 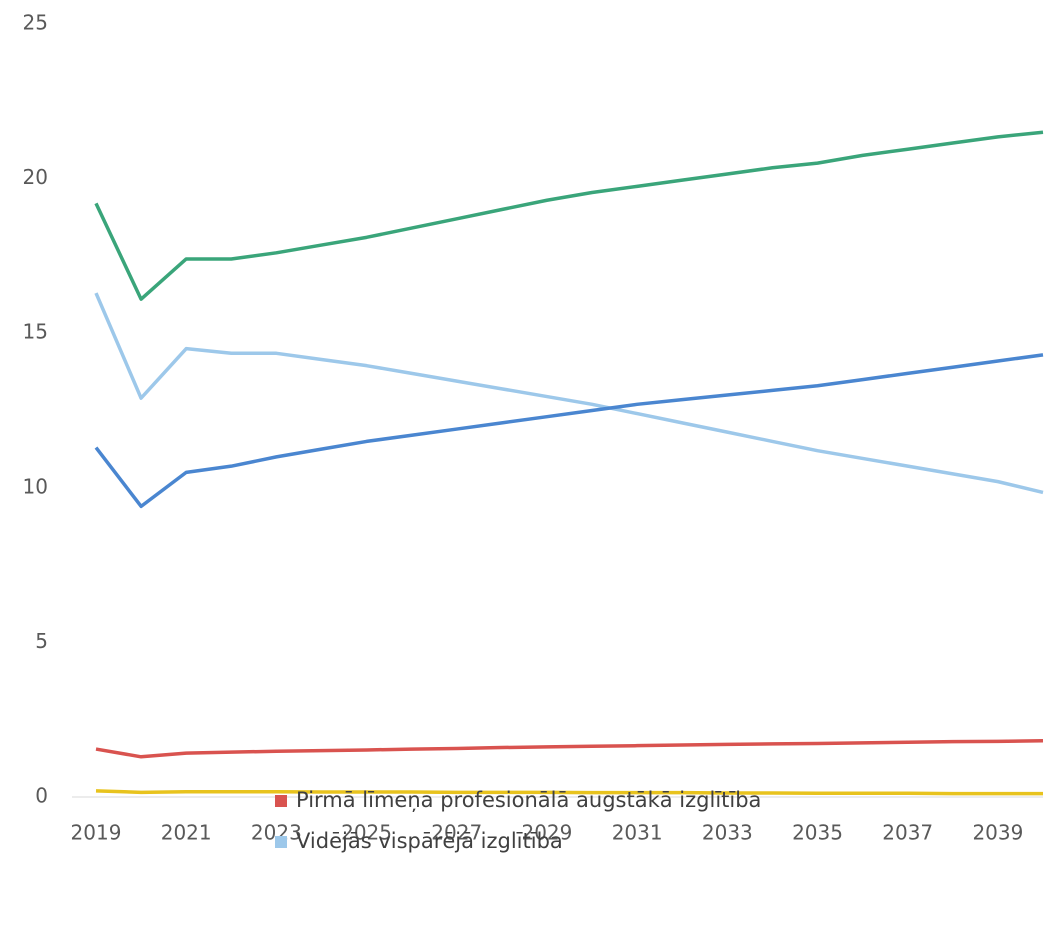 What do you see at coordinates (907, 833) in the screenshot?
I see `x-tick-label: 2037` at bounding box center [907, 833].